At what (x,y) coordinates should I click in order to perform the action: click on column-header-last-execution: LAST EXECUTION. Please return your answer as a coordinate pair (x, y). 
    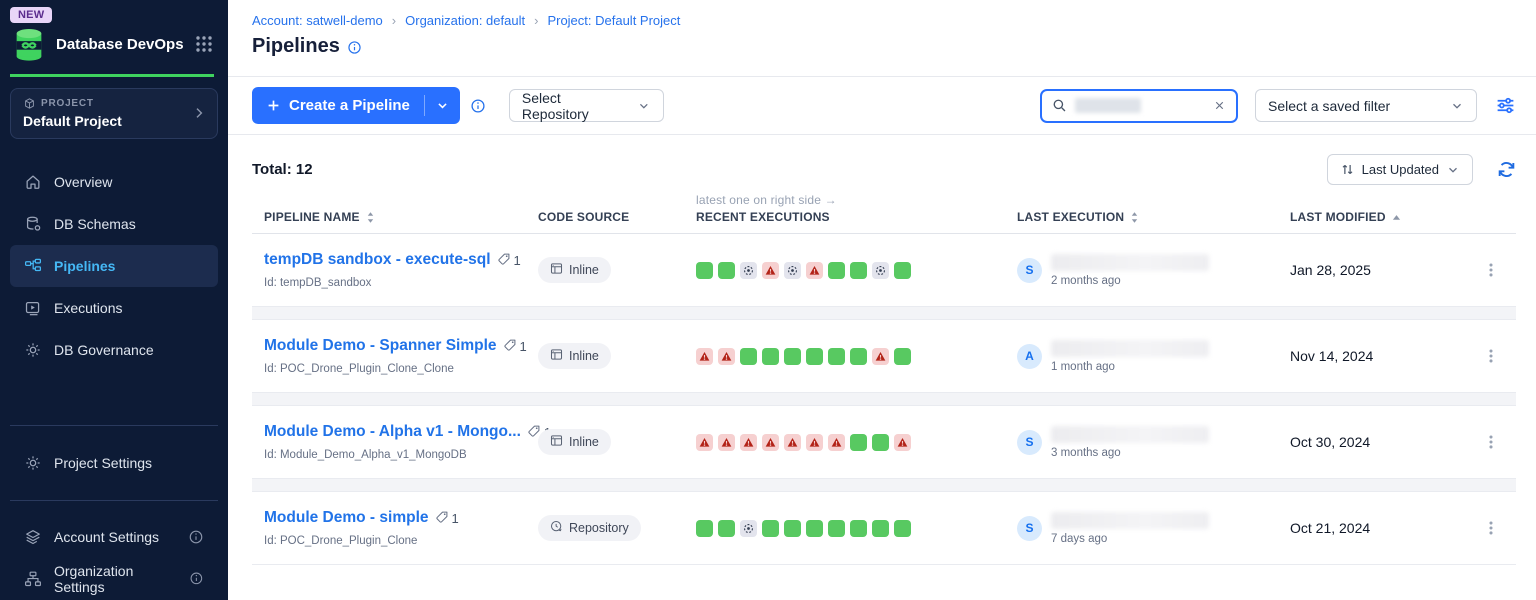
    Looking at the image, I should click on (1153, 217).